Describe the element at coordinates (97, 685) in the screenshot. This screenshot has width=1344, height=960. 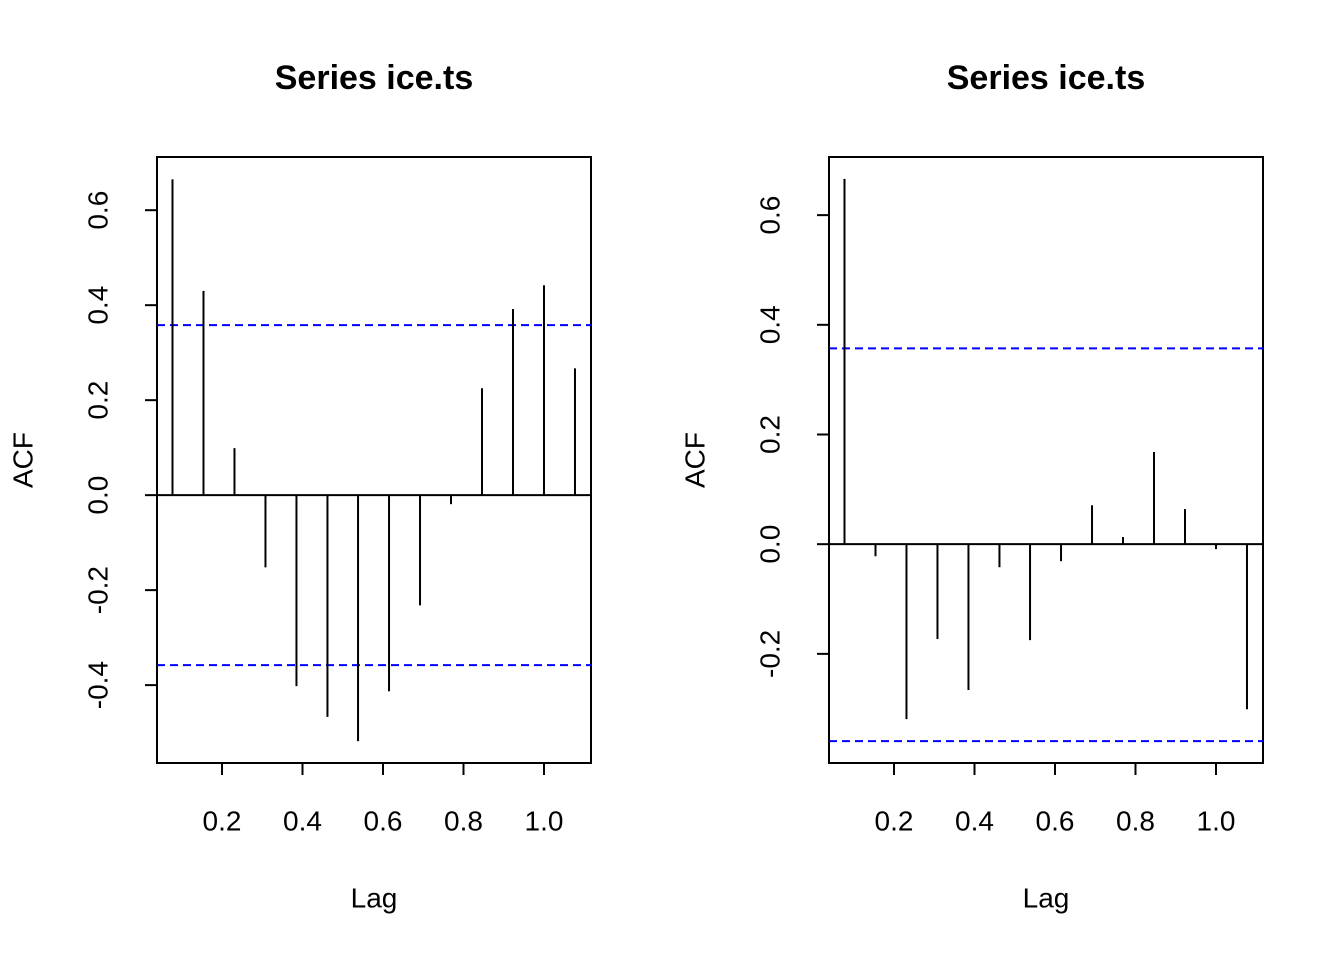
I see `y-tick-label: -0.4` at that location.